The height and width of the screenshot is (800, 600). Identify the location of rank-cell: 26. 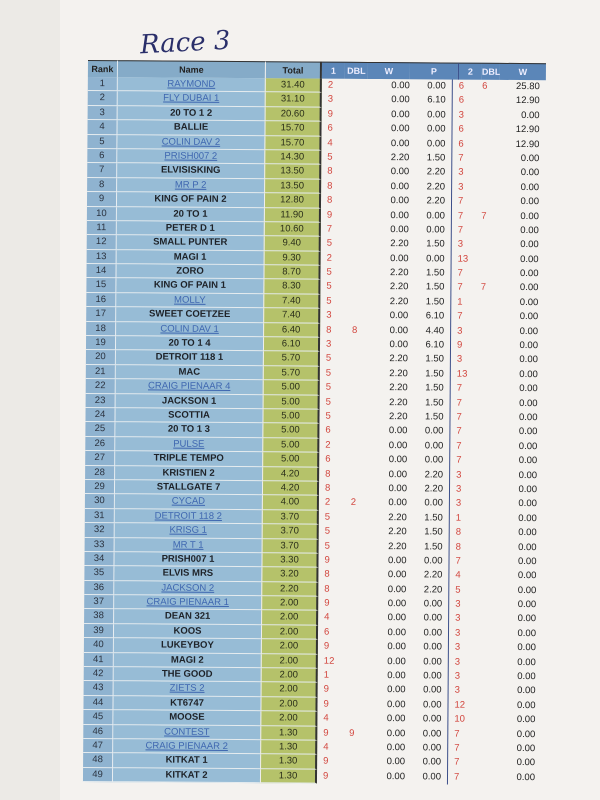
(100, 444).